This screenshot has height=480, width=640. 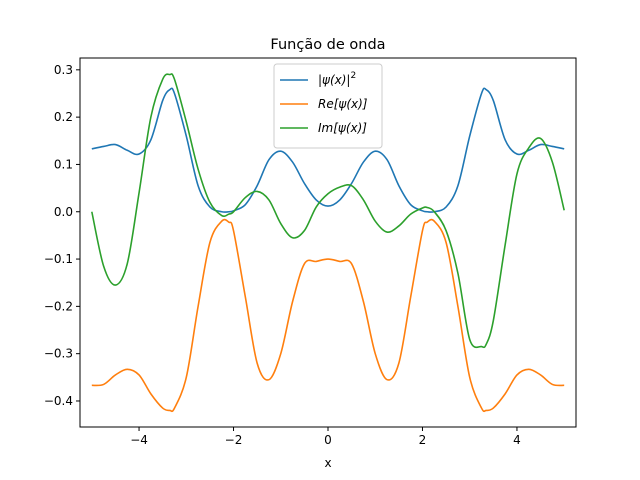 What do you see at coordinates (62, 235) in the screenshot?
I see `y-axis: −0.4 −0.3 −0.2 −0.1 0.0 0.1 0.2 0.3` at bounding box center [62, 235].